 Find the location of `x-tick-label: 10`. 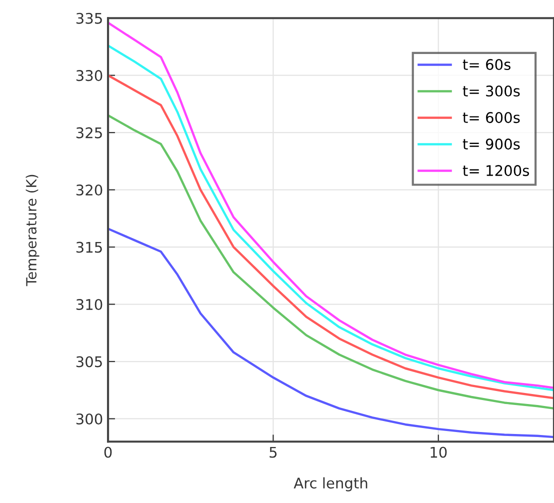

x-tick-label: 10 is located at coordinates (438, 452).